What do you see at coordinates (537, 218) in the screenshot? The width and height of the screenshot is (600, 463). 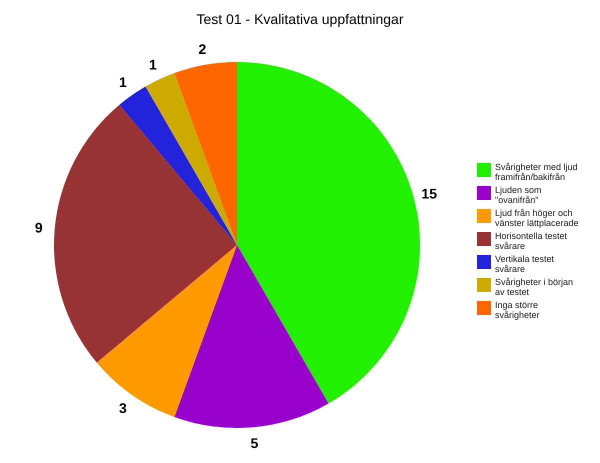 I see `legend-label: Ljud från höger och vänster lättplacerade` at bounding box center [537, 218].